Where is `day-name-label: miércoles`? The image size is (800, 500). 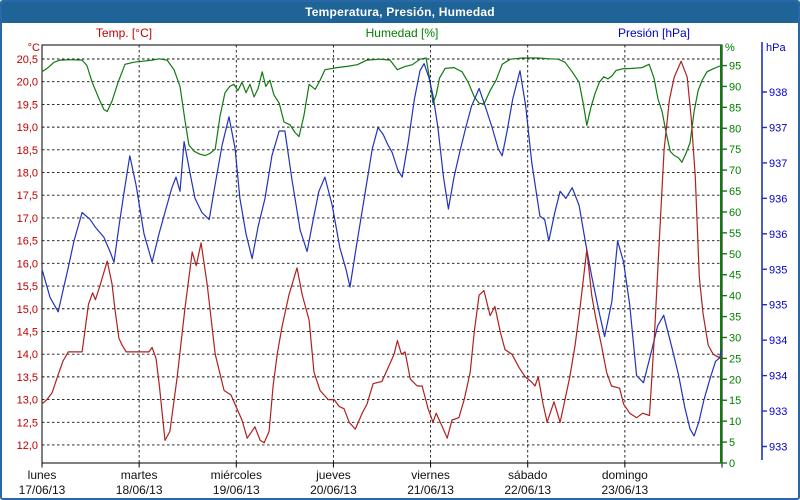
day-name-label: miércoles is located at coordinates (236, 475).